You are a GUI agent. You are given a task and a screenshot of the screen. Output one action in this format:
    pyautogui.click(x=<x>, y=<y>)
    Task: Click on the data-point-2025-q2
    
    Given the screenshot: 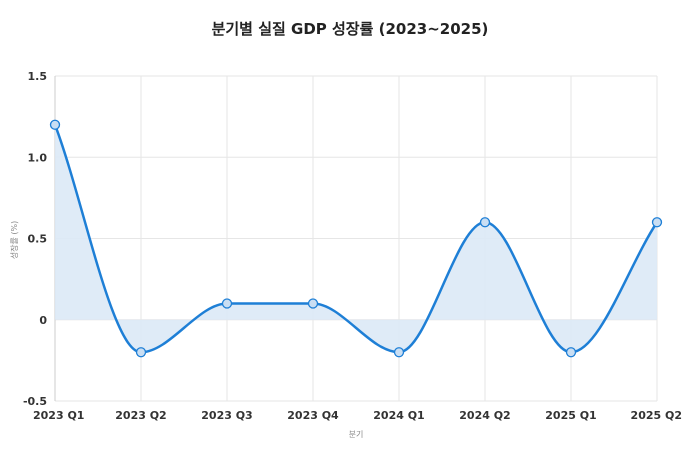 What is the action you would take?
    pyautogui.click(x=657, y=222)
    